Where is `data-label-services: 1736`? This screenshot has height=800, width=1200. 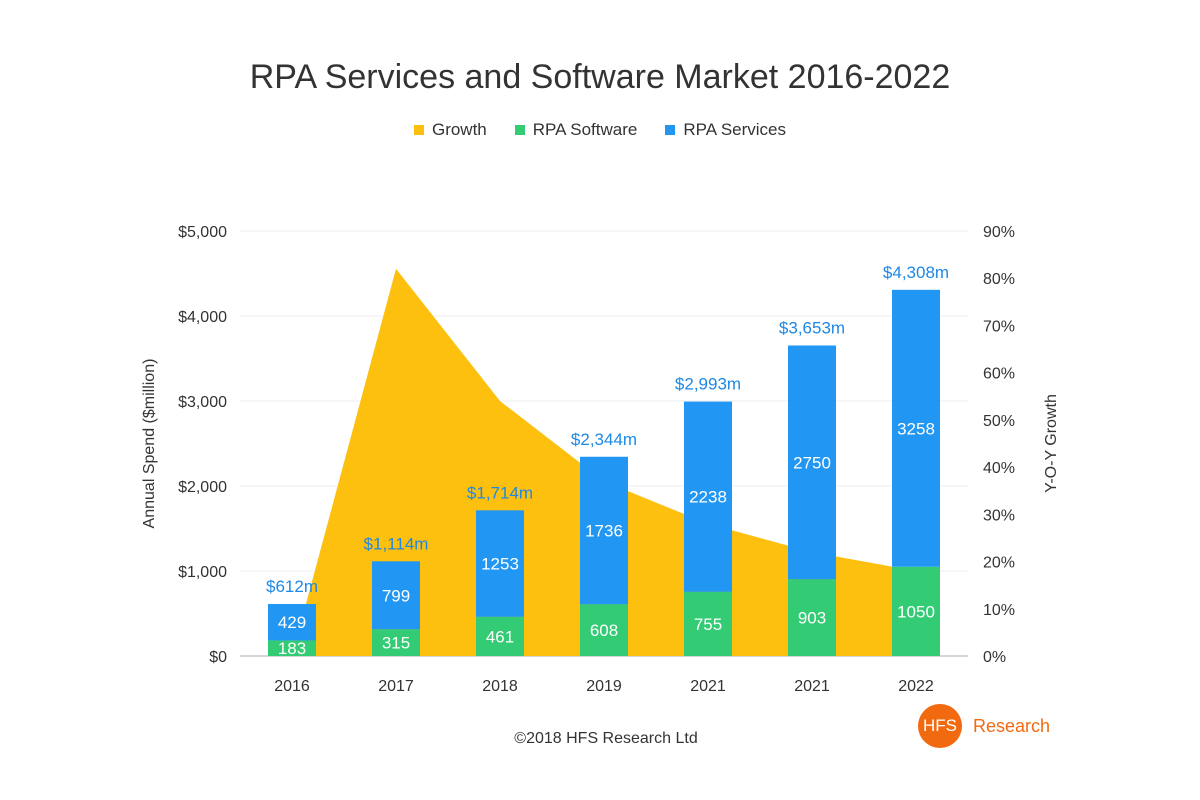
data-label-services: 1736 is located at coordinates (604, 531).